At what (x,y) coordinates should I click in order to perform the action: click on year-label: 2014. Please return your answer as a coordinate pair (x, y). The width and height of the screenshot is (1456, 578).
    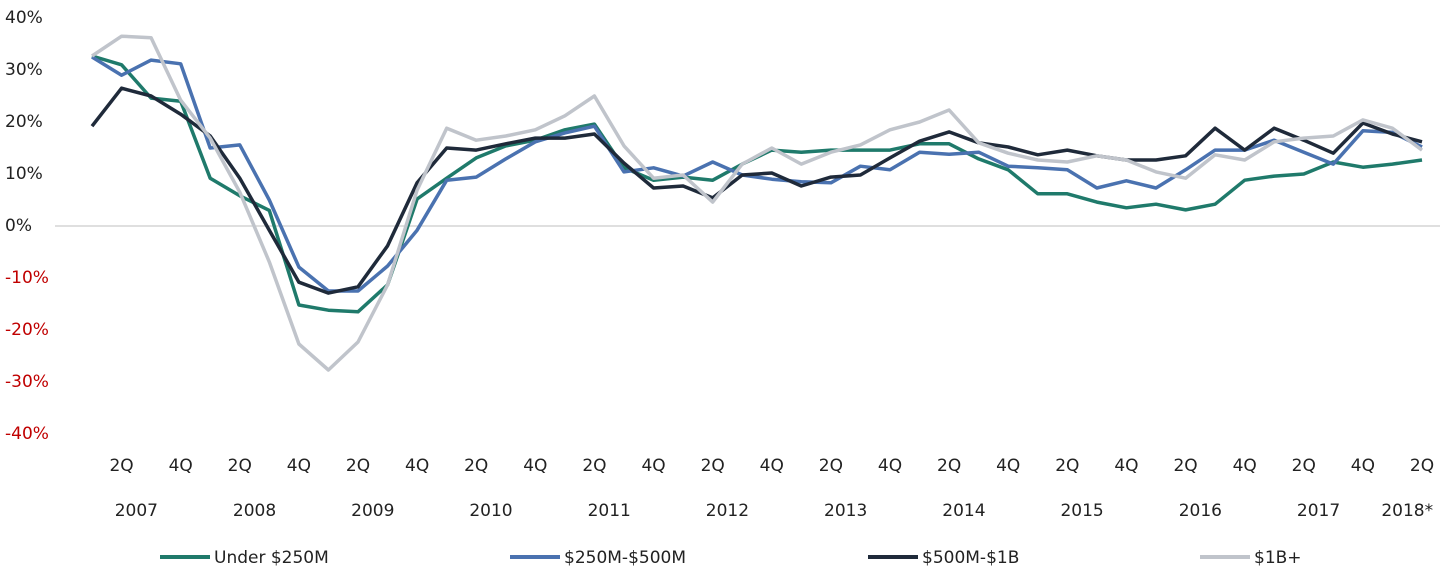
    Looking at the image, I should click on (963, 511).